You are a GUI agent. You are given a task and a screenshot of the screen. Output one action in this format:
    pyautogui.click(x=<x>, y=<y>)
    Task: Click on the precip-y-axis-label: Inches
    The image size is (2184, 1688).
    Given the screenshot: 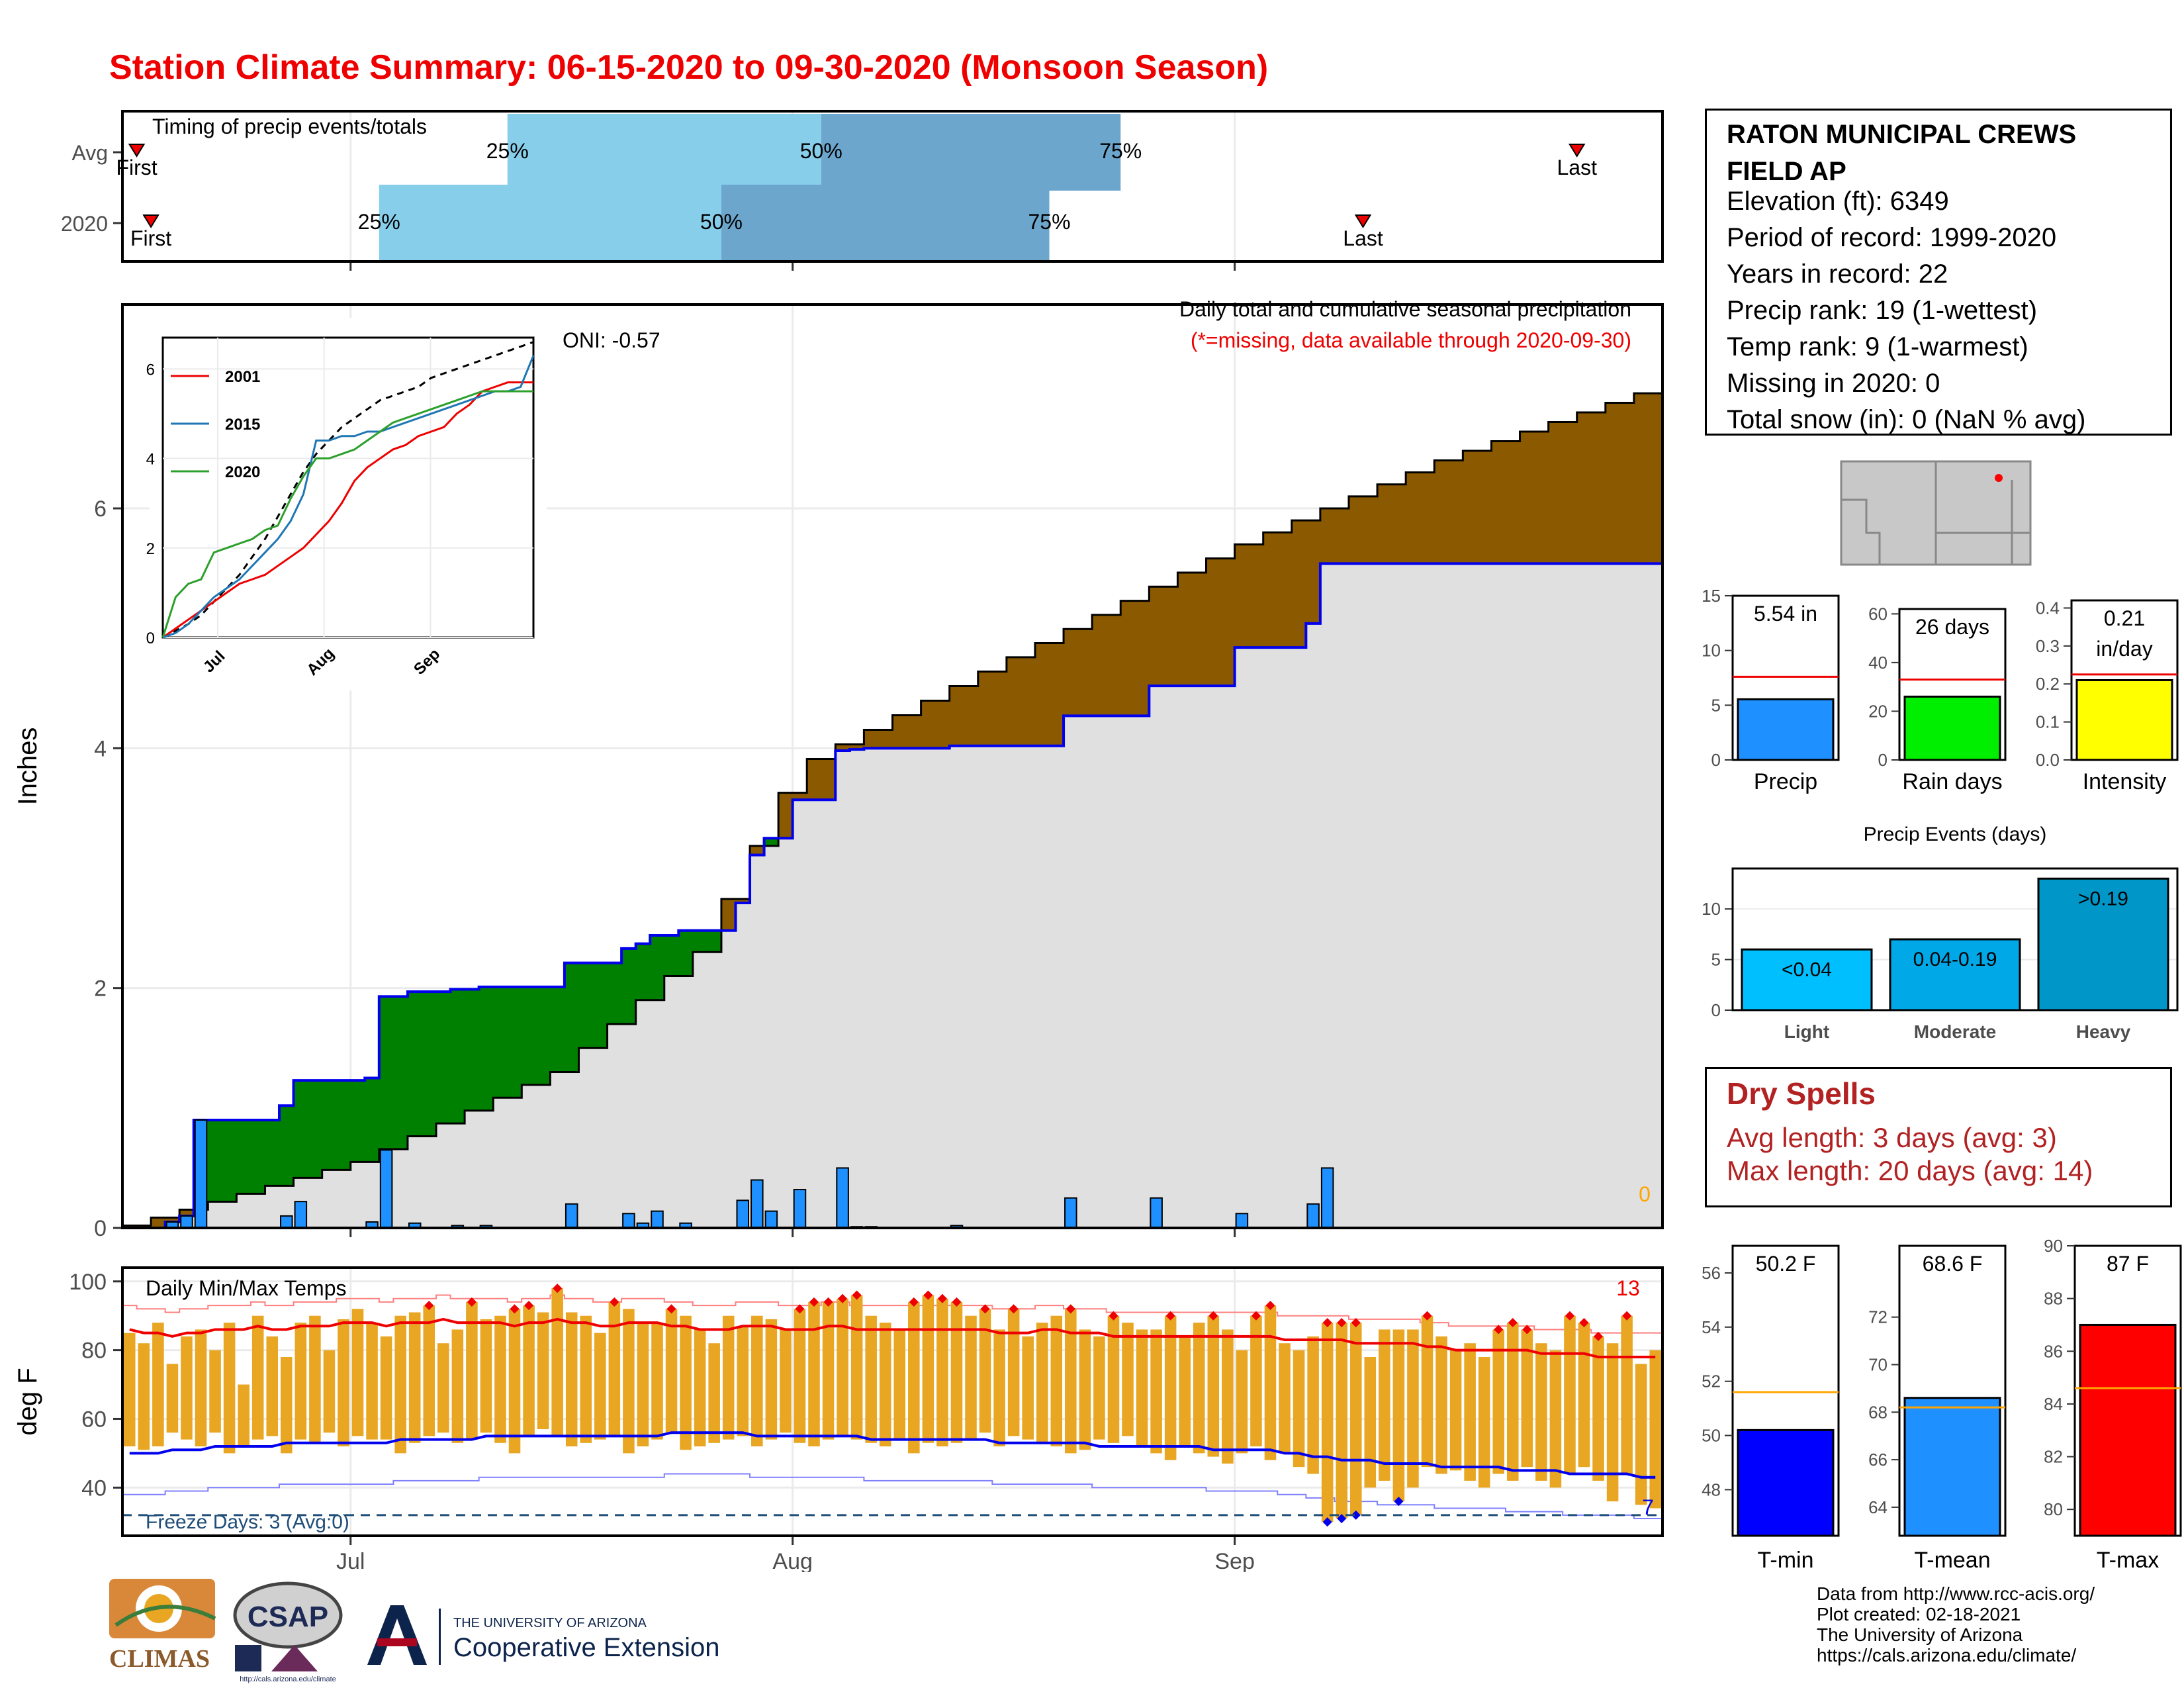 What is the action you would take?
    pyautogui.click(x=28, y=766)
    